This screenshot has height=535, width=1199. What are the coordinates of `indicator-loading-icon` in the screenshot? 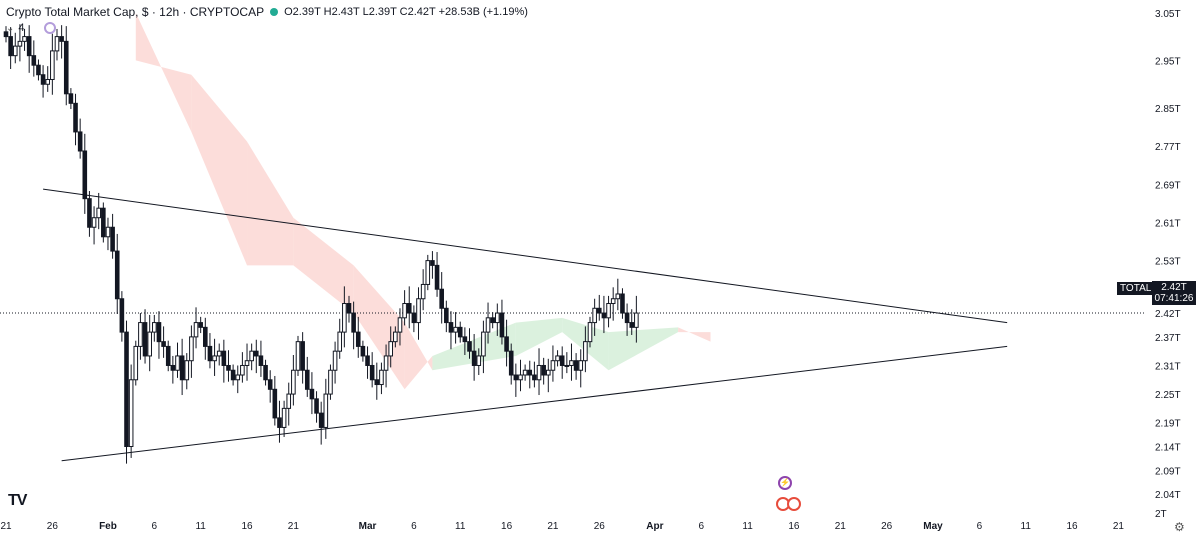 It's located at (50, 28).